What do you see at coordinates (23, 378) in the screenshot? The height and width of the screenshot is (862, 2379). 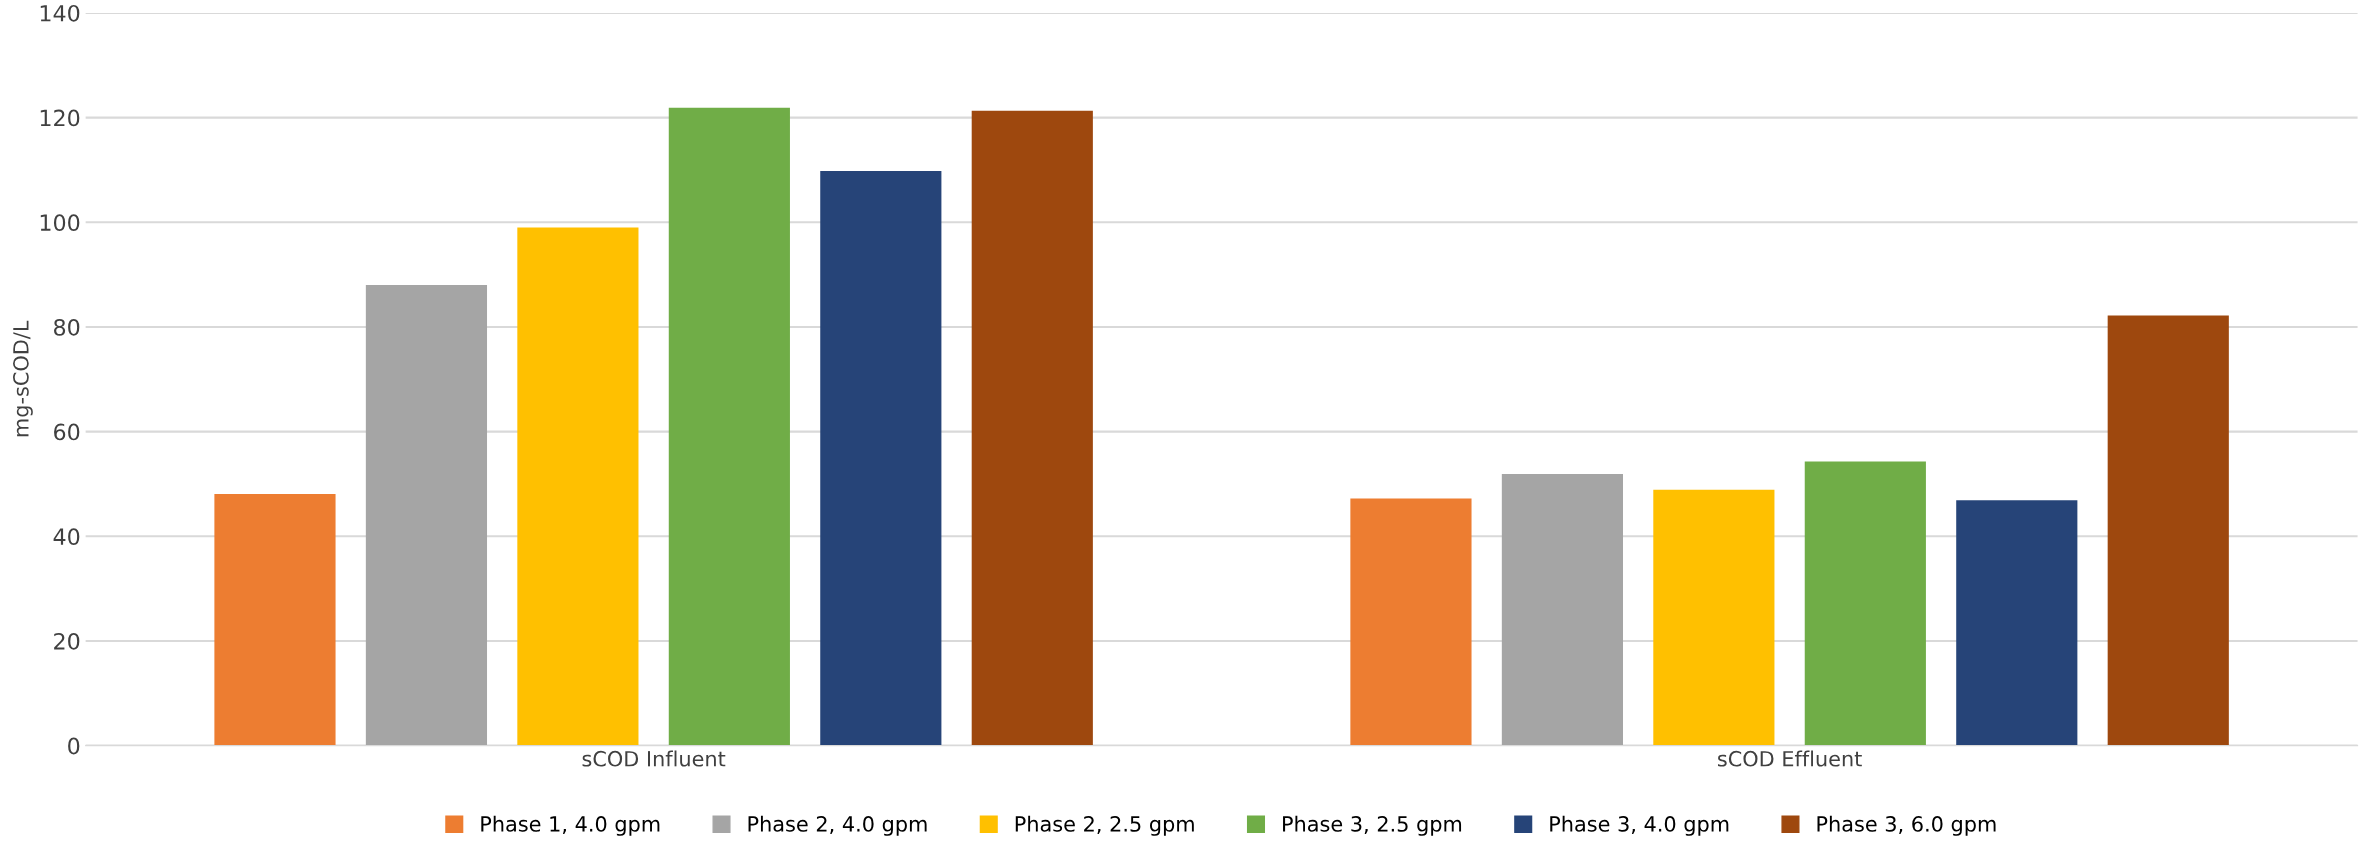 I see `y-axis-title: mg-sCOD/L` at bounding box center [23, 378].